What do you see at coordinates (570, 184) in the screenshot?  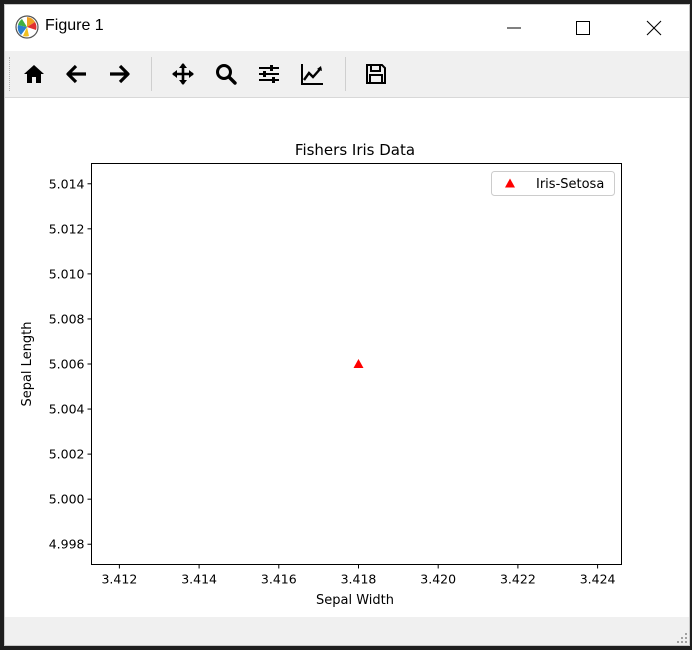 I see `legend-label: Iris-Setosa` at bounding box center [570, 184].